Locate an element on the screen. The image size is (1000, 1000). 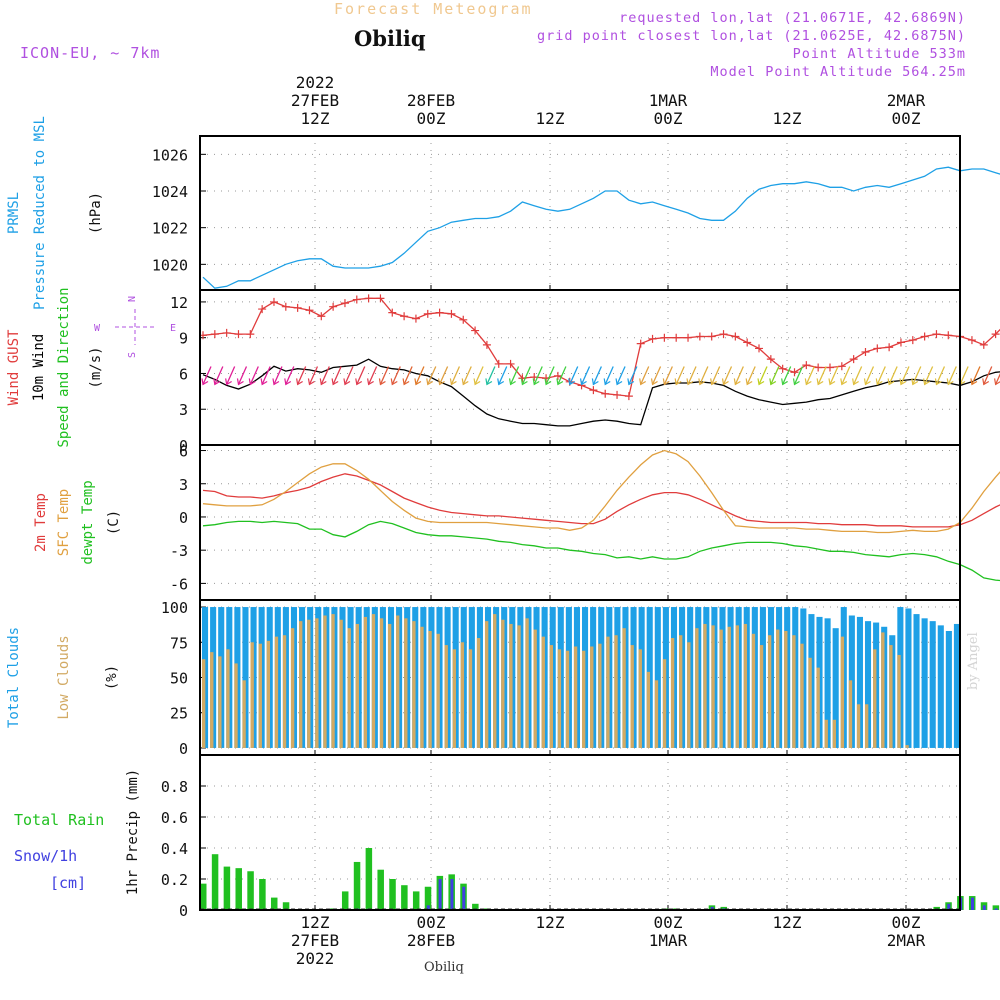
rain-label: Total Rain is located at coordinates (59, 820).